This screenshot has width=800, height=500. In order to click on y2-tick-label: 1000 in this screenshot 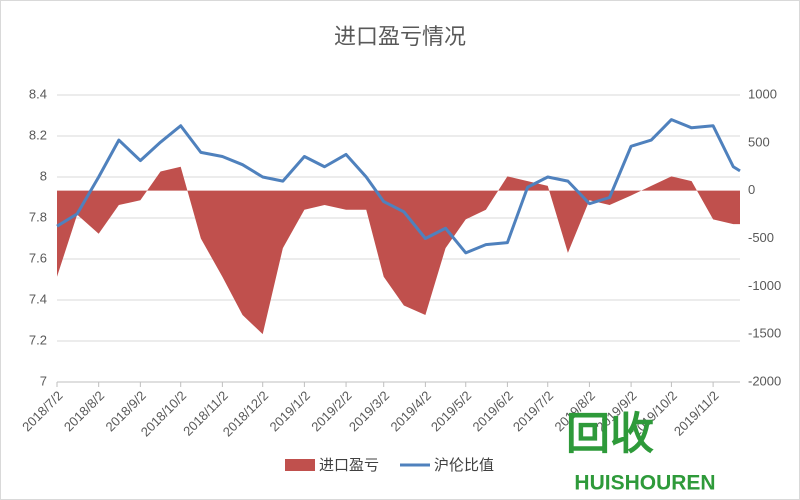, I will do `click(762, 93)`.